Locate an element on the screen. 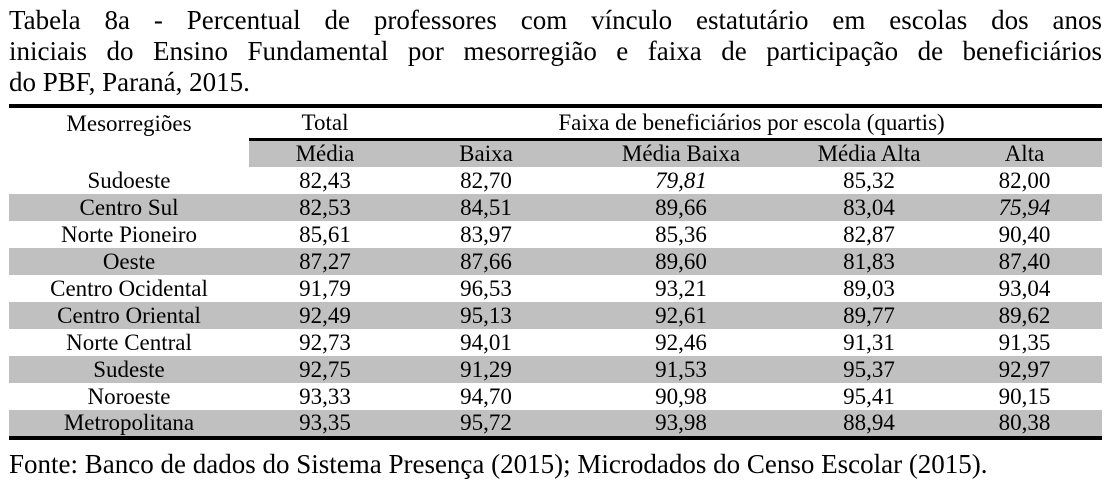  cell: 93,35 is located at coordinates (325, 424).